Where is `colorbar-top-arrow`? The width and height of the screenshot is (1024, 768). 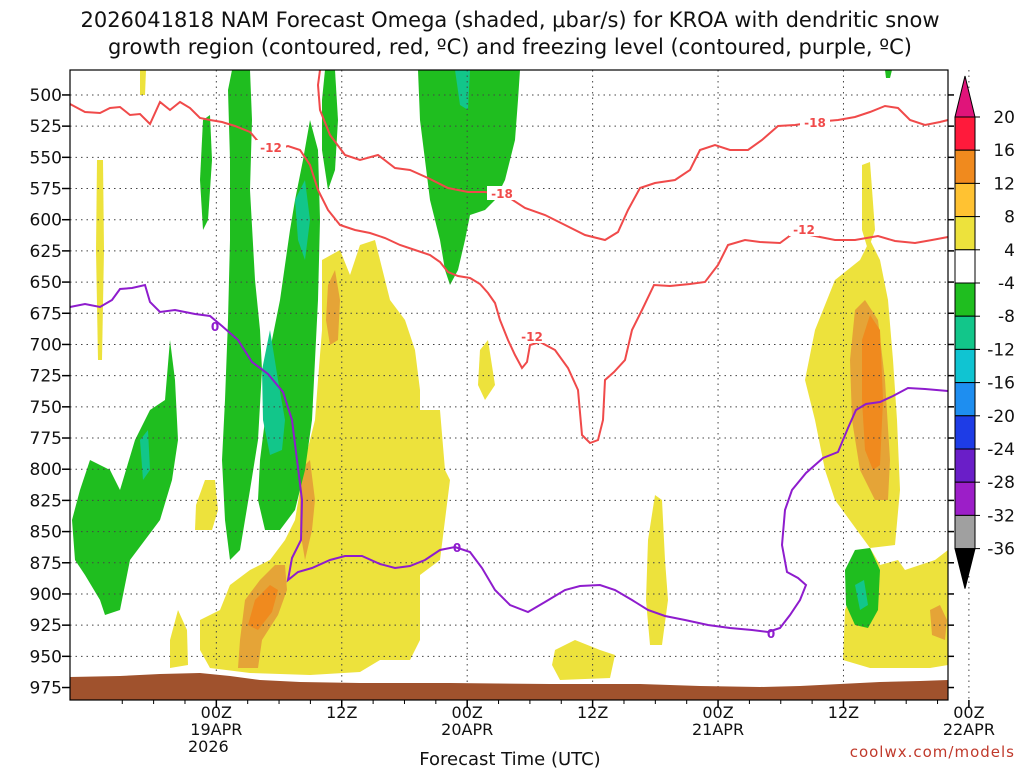 colorbar-top-arrow is located at coordinates (965, 96).